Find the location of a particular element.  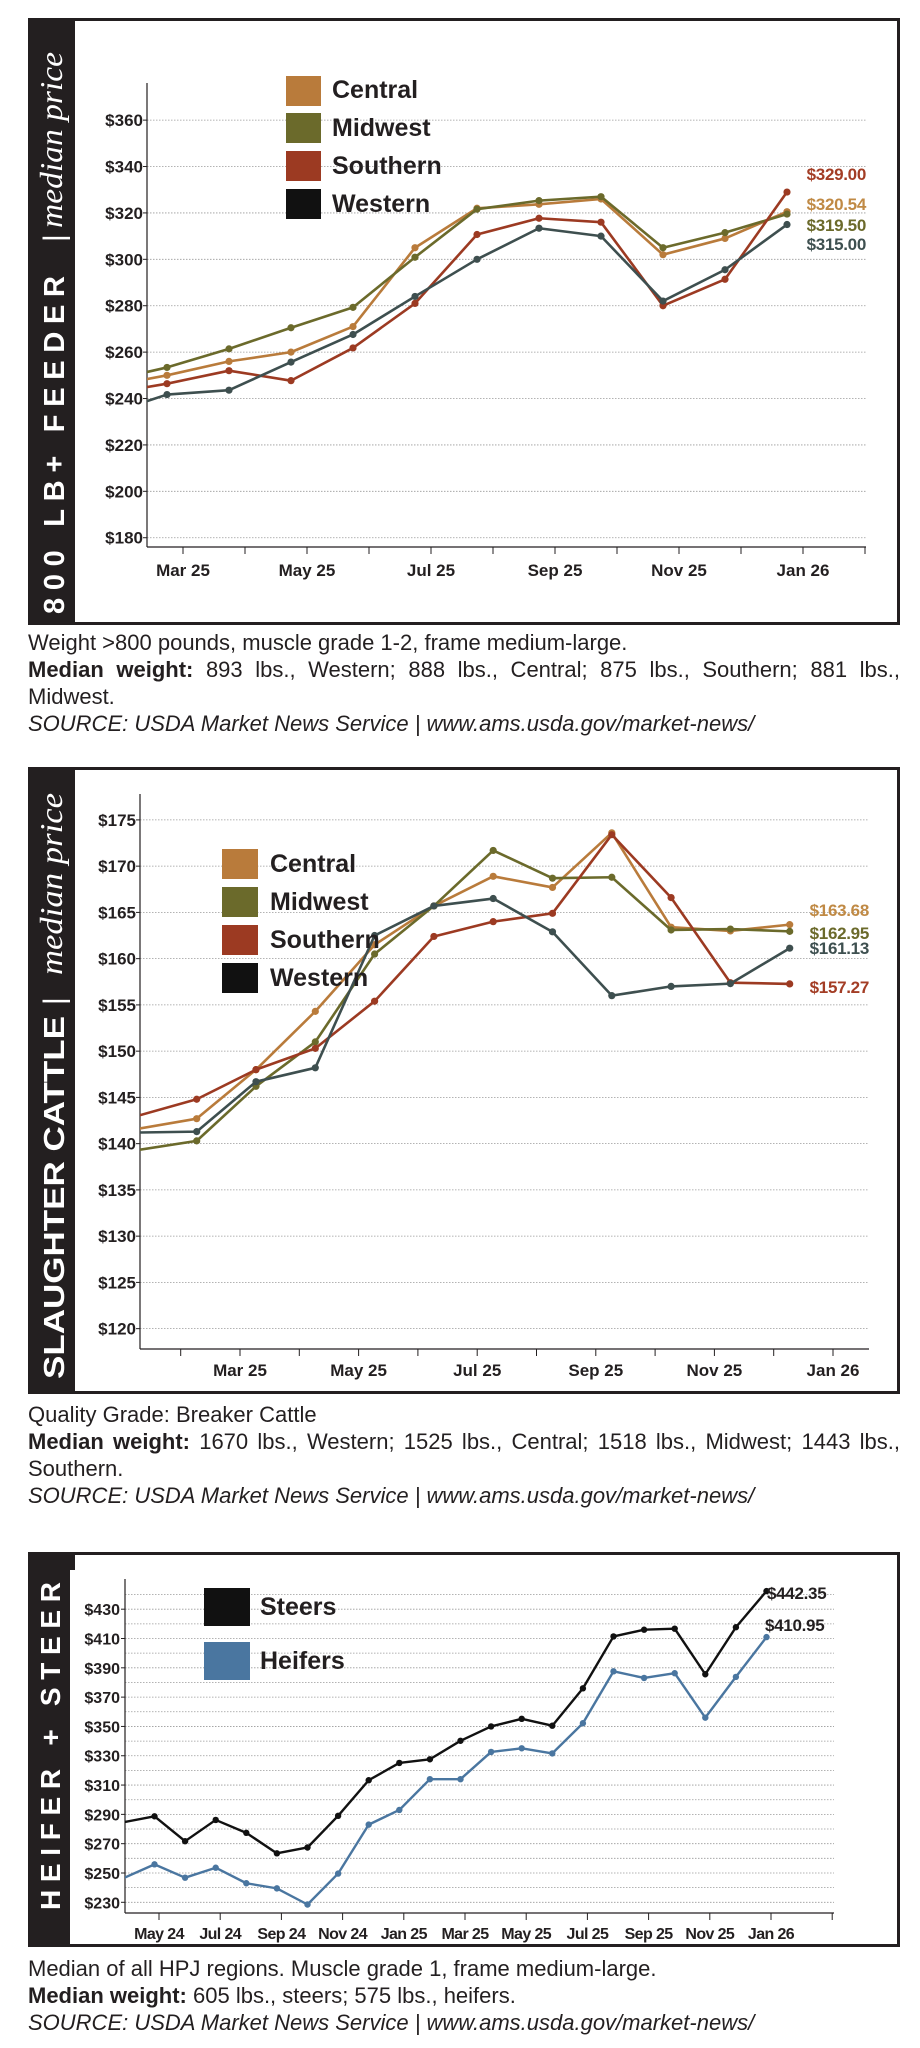

x-tick-label: Sep 24 is located at coordinates (281, 1934).